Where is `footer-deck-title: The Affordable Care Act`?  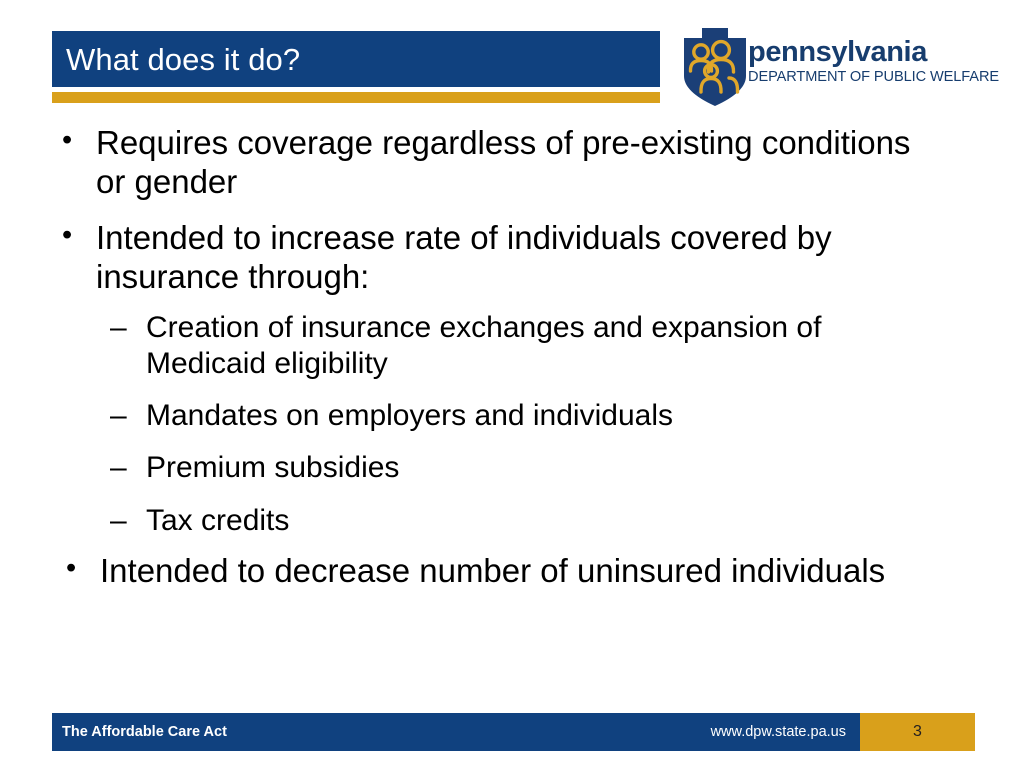
footer-deck-title: The Affordable Care Act is located at coordinates (144, 732).